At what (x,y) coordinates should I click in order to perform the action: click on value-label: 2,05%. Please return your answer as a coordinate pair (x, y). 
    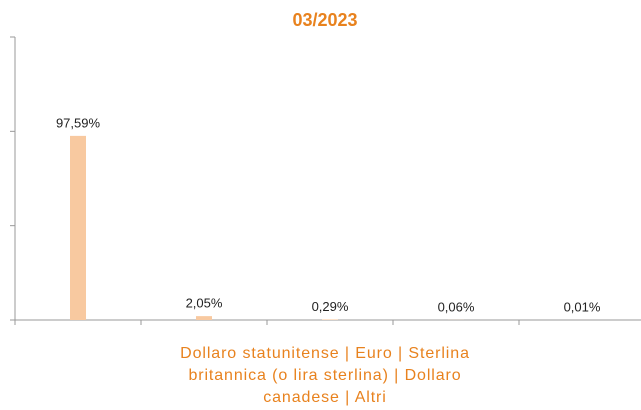
    Looking at the image, I should click on (204, 303).